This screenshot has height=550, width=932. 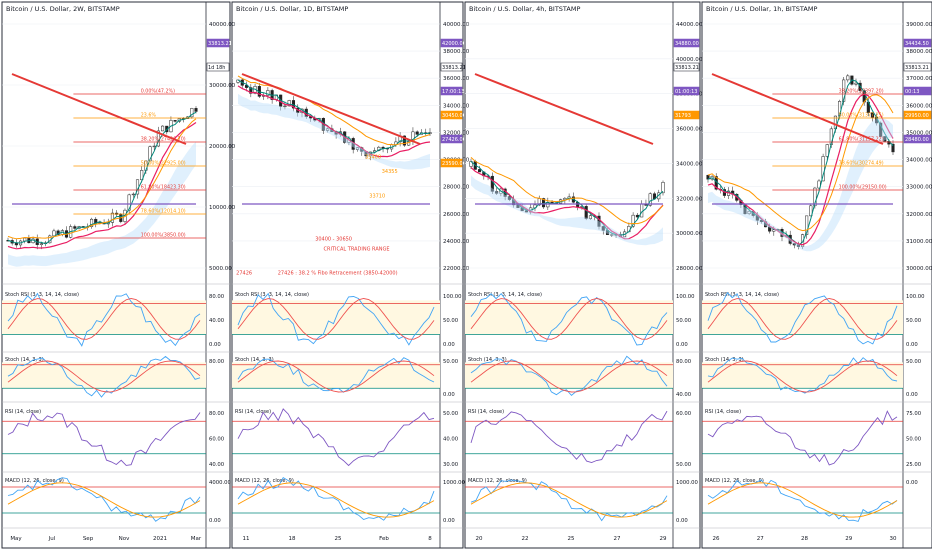 I want to click on price-tag-label: 01:00:13, so click(x=686, y=92).